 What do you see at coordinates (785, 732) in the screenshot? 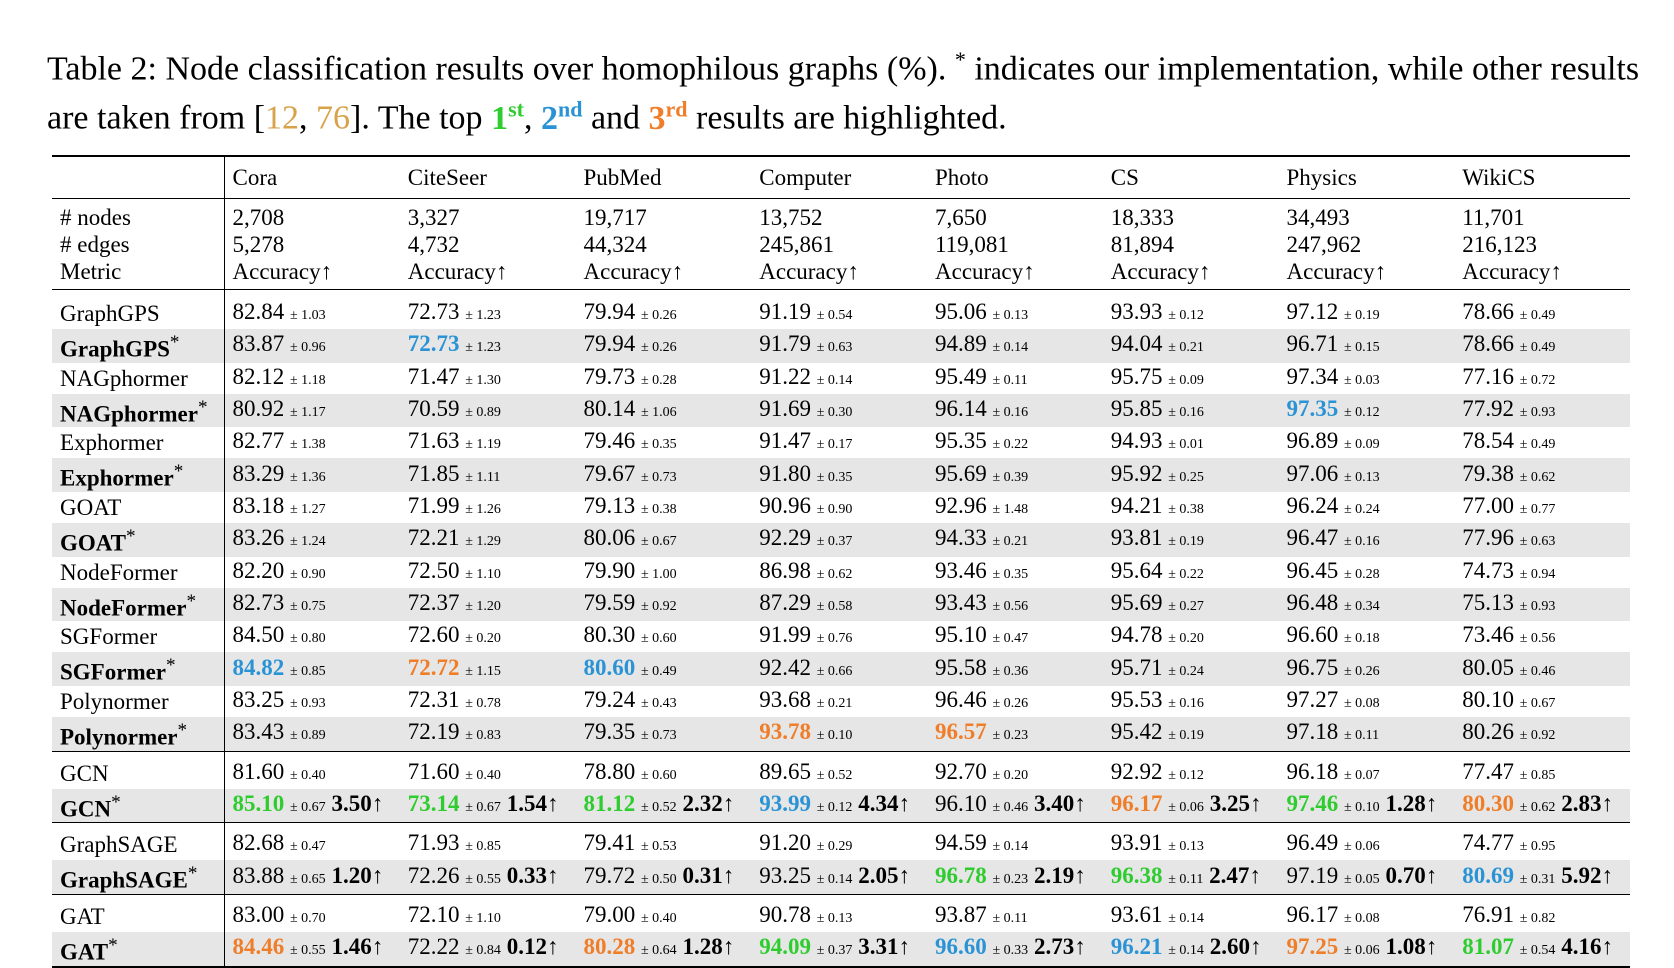
I see `mean-value: 93.78` at bounding box center [785, 732].